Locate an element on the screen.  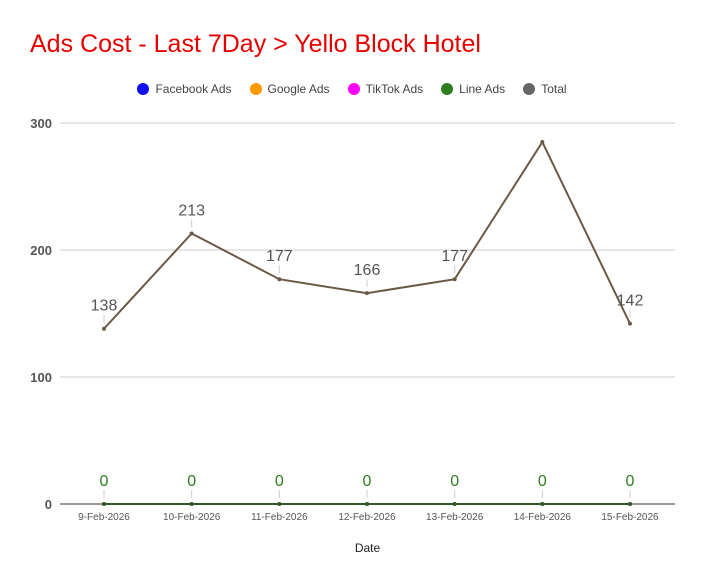
data-label: 138 is located at coordinates (104, 306).